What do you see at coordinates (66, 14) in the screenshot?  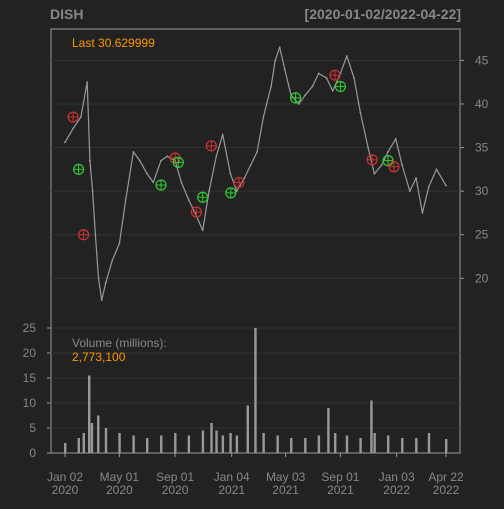 I see `symbol-title: DISH` at bounding box center [66, 14].